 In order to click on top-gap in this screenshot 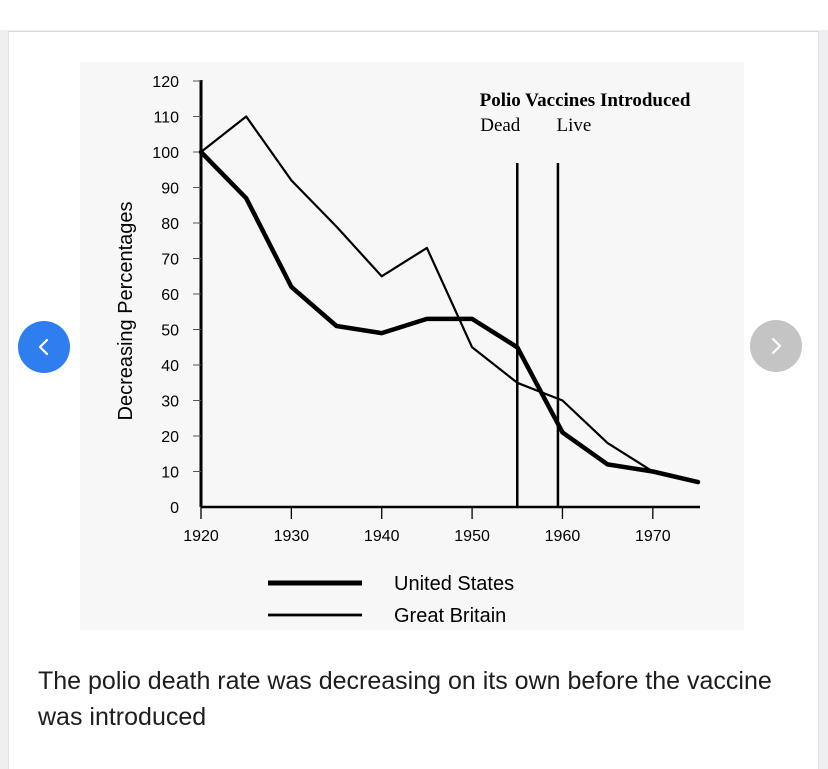, I will do `click(414, 15)`.